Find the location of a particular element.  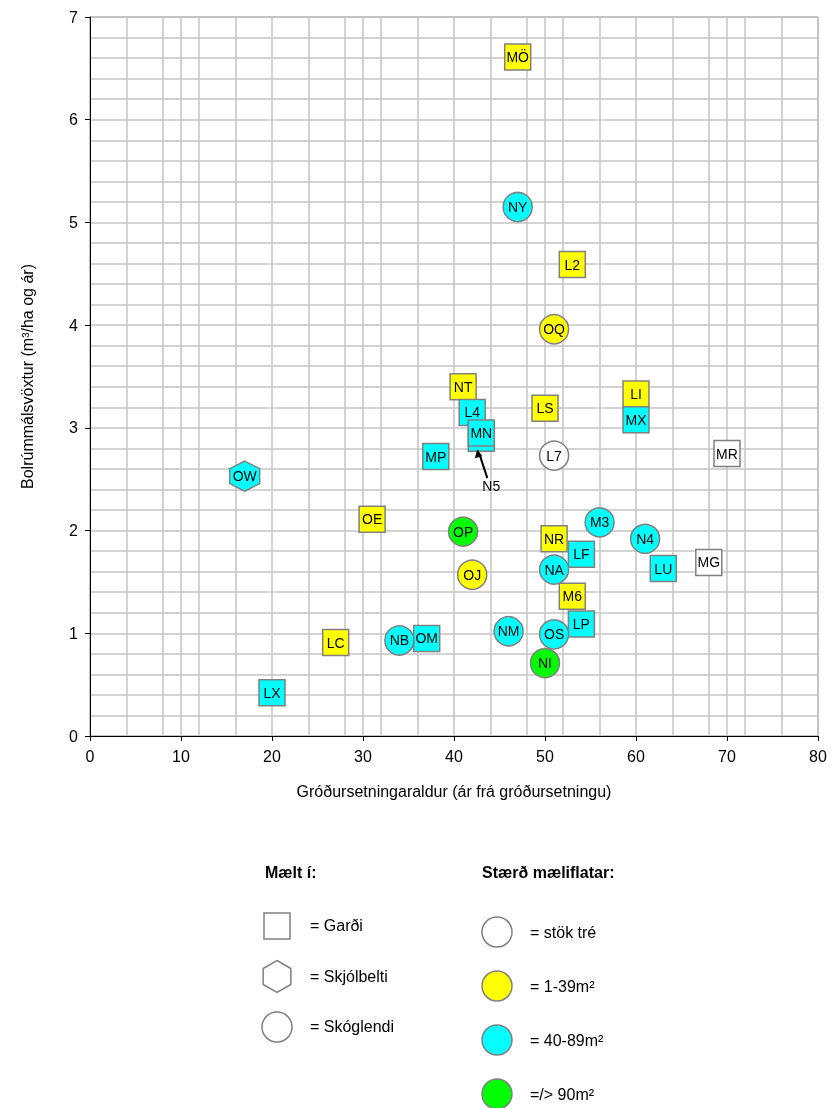

y-axis-title: Bolrúmmálsvöxtur (m³/ha og ár) is located at coordinates (27, 376).